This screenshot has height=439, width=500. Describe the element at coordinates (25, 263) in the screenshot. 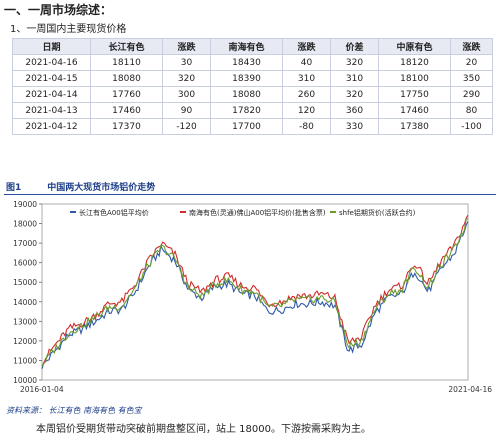

I see `y-tick-label: 16000` at that location.